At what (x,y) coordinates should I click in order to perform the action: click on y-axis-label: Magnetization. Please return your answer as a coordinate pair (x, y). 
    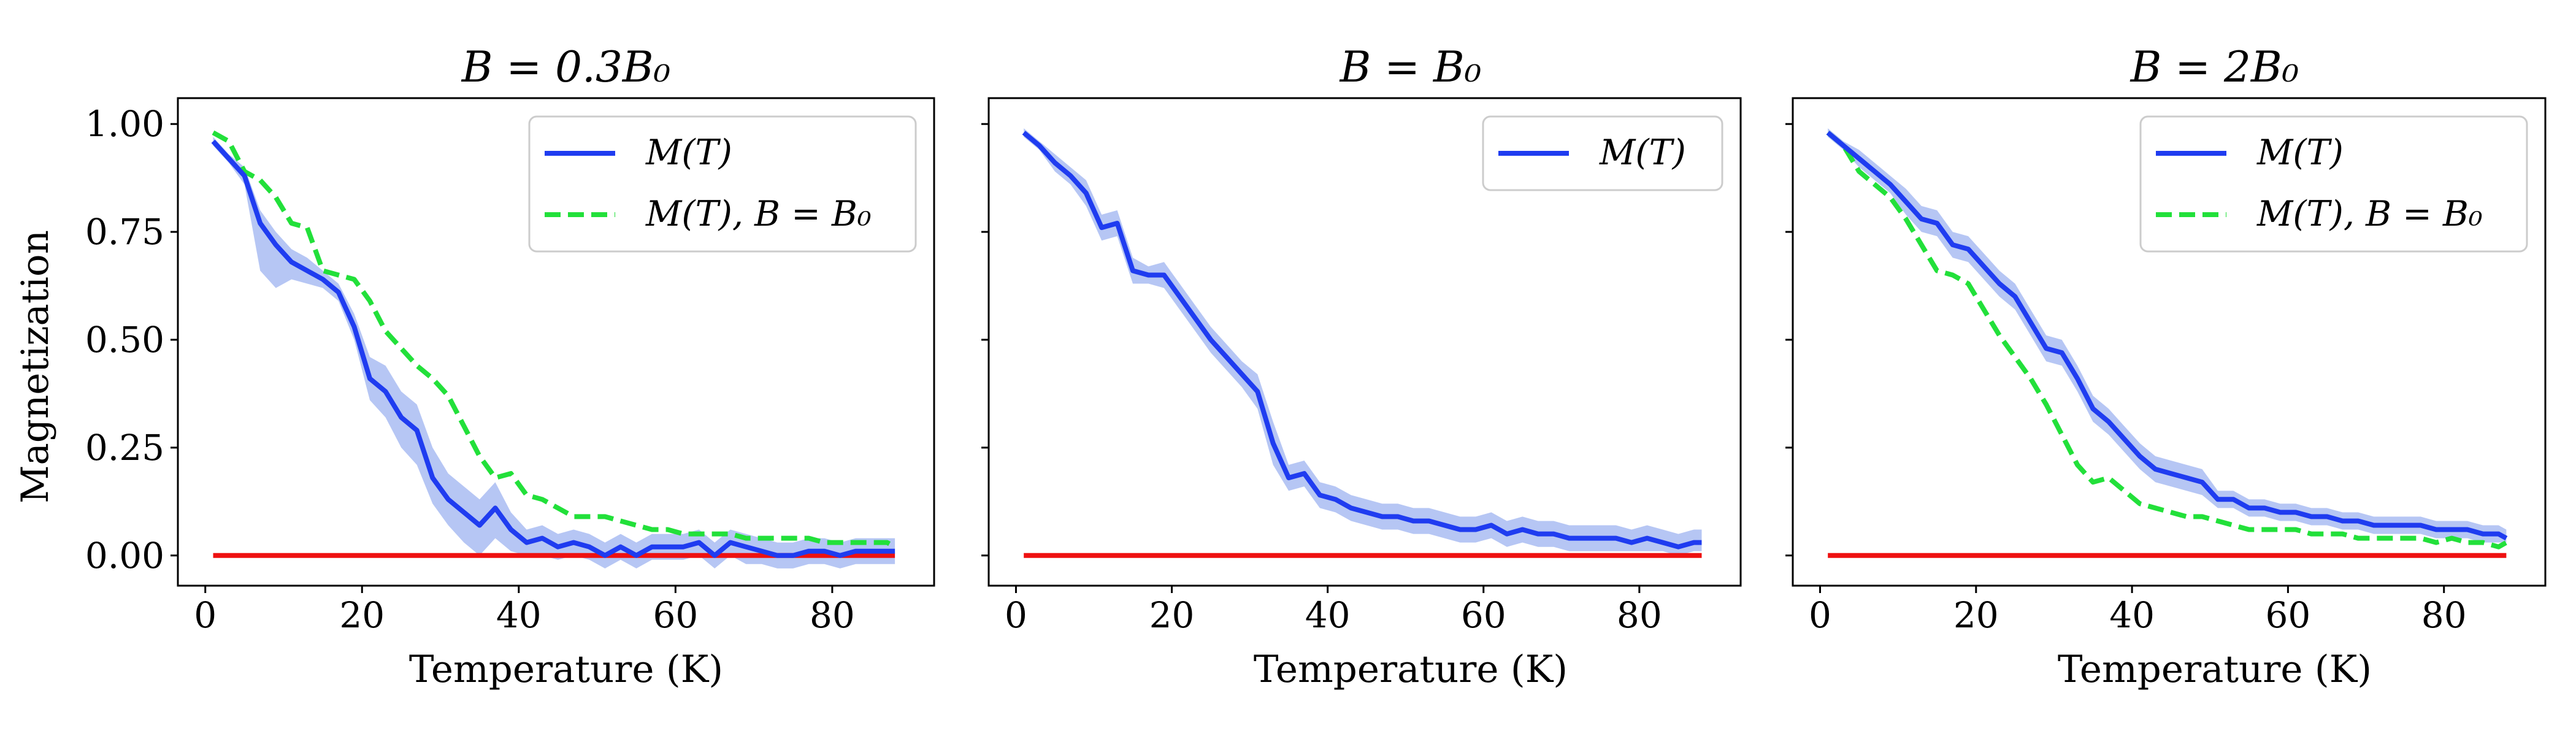
    Looking at the image, I should click on (35, 367).